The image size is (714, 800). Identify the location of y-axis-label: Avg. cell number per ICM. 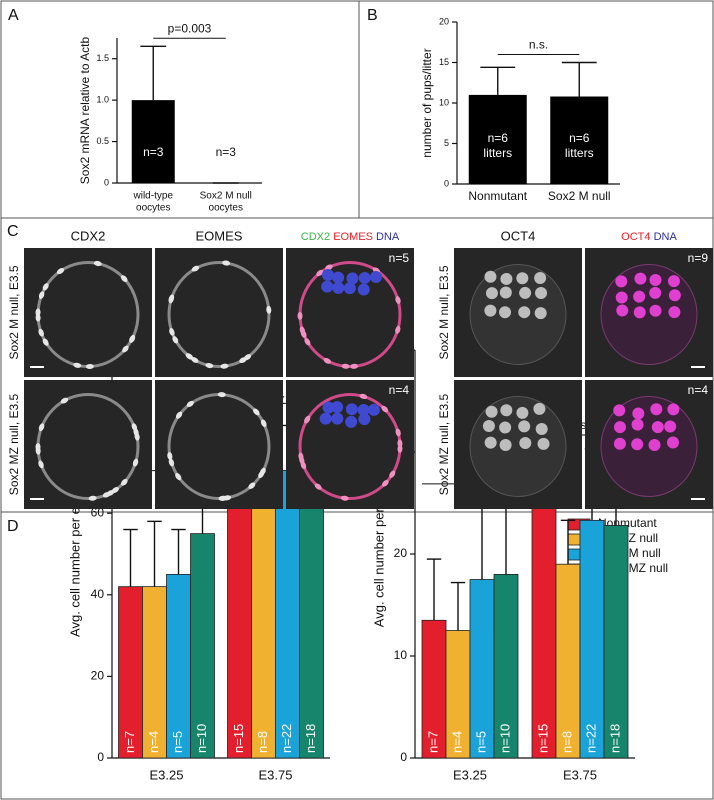
(378, 554).